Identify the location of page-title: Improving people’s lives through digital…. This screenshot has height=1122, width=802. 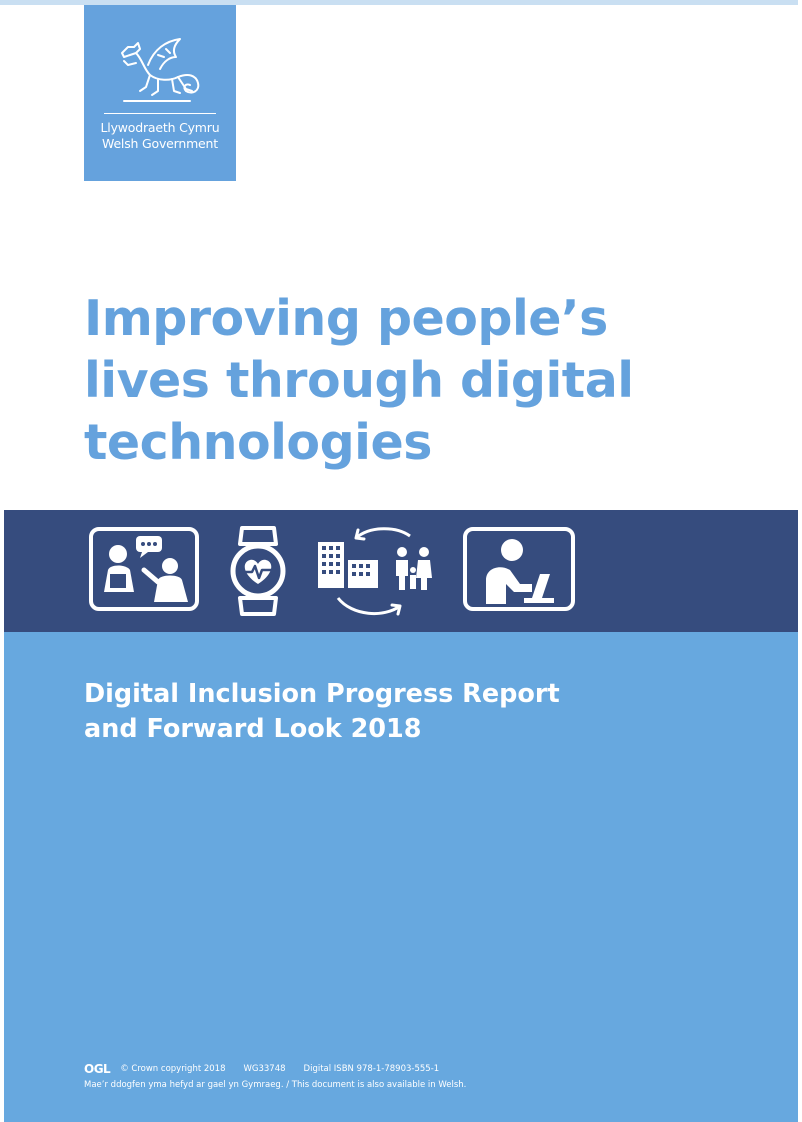
(404, 381).